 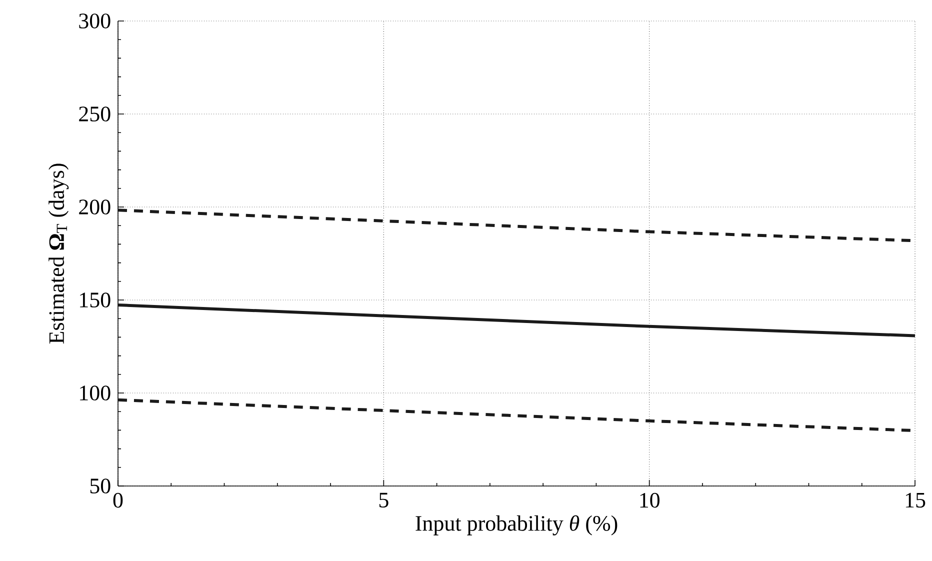 What do you see at coordinates (100, 486) in the screenshot?
I see `y-tick-label: 50` at bounding box center [100, 486].